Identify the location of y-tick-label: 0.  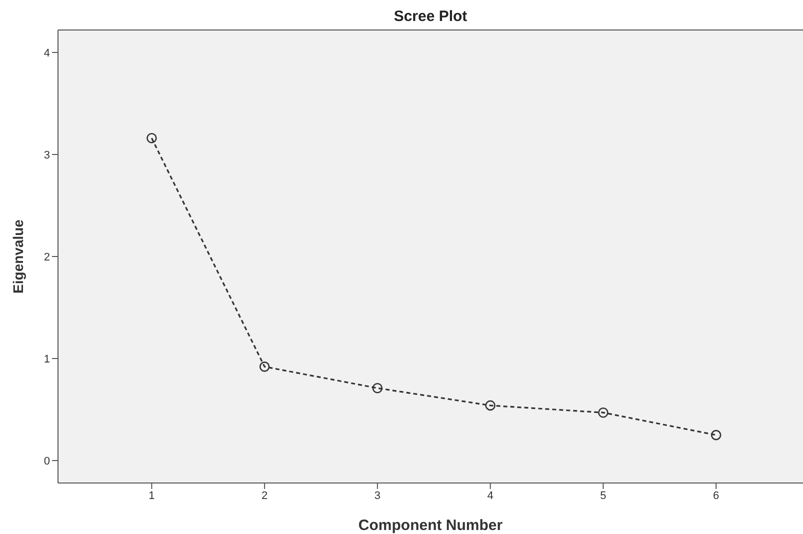
(47, 461).